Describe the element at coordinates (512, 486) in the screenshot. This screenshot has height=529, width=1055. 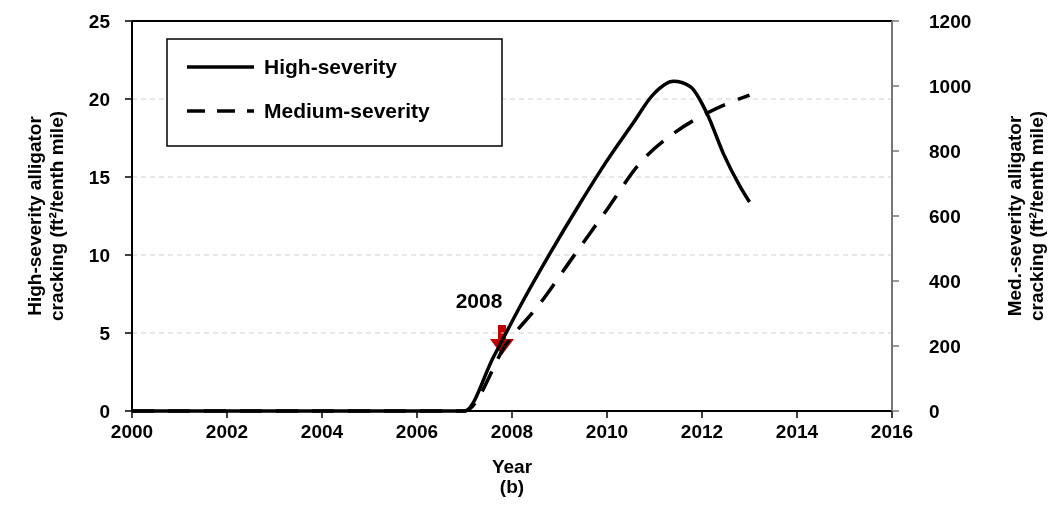
I see `text: (b)` at that location.